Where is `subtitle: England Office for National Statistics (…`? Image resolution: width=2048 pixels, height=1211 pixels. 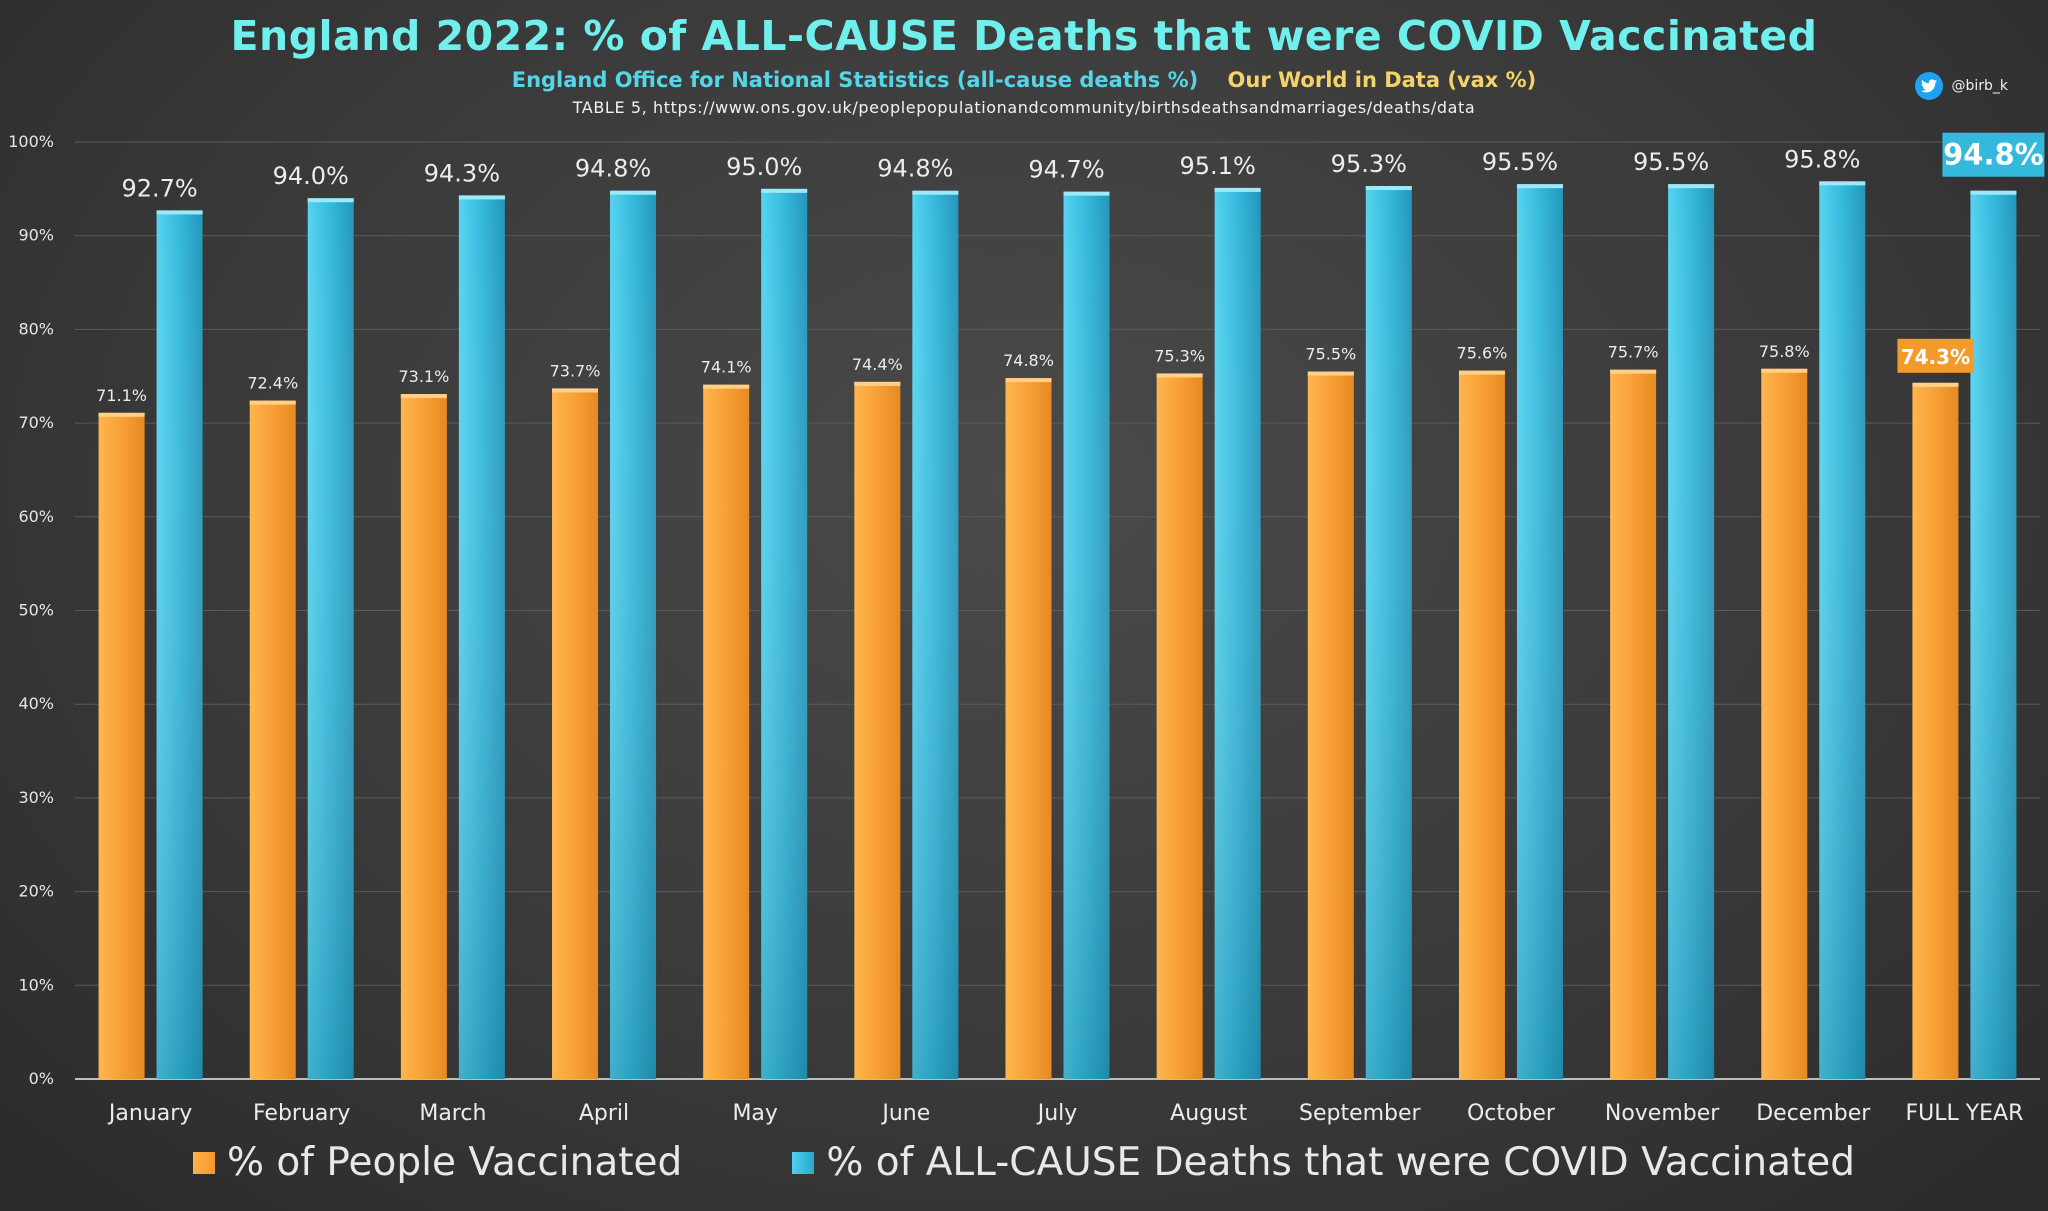
subtitle: England Office for National Statistics (… is located at coordinates (1024, 80).